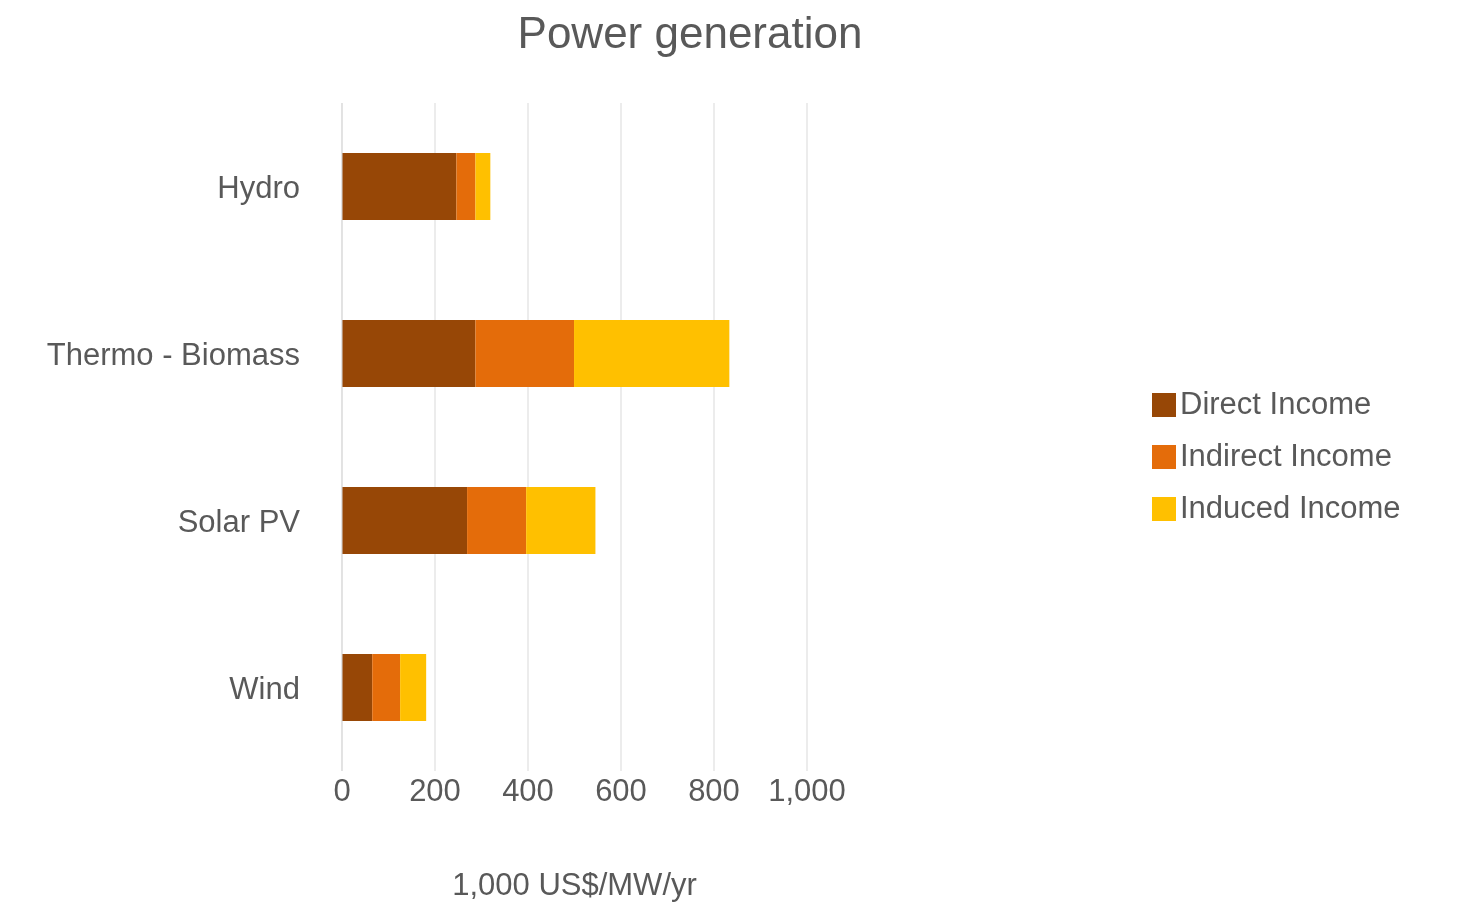 The width and height of the screenshot is (1460, 907). What do you see at coordinates (239, 521) in the screenshot?
I see `y-tick-label: Solar PV` at bounding box center [239, 521].